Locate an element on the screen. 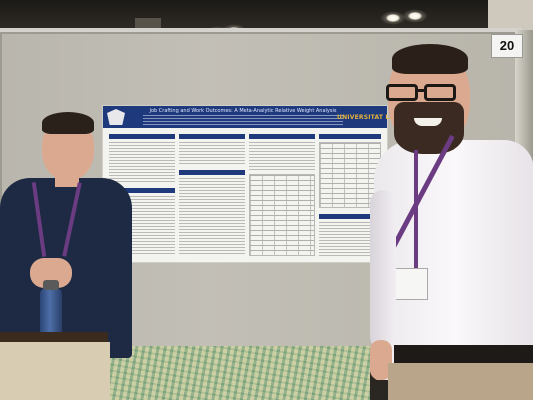 The width and height of the screenshot is (533, 400). beard is located at coordinates (429, 128).